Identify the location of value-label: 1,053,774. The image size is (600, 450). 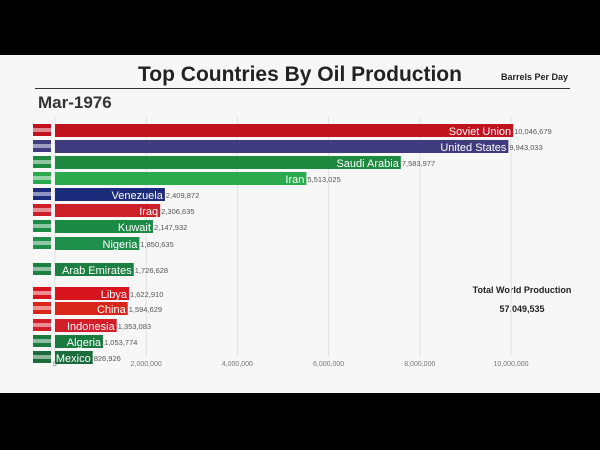
(120, 342).